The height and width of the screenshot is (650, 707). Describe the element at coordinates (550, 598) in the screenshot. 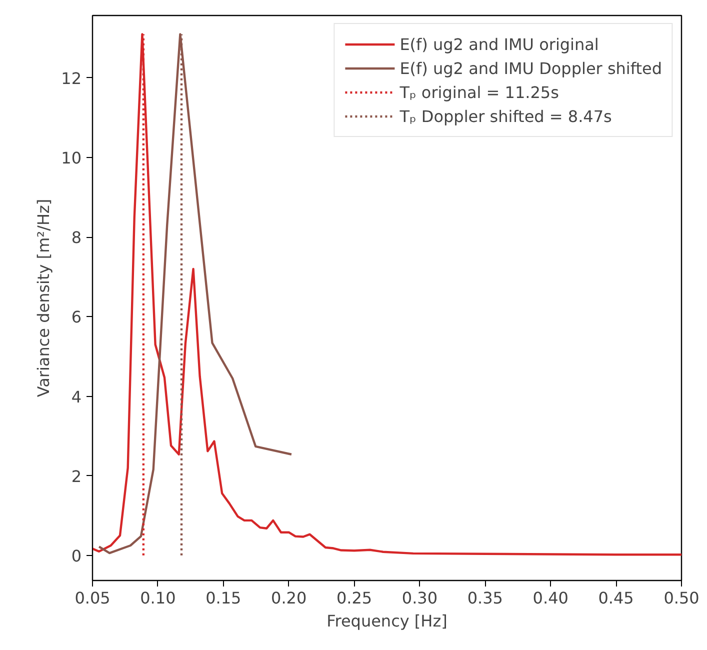

I see `x-tick-label: 0.40` at that location.